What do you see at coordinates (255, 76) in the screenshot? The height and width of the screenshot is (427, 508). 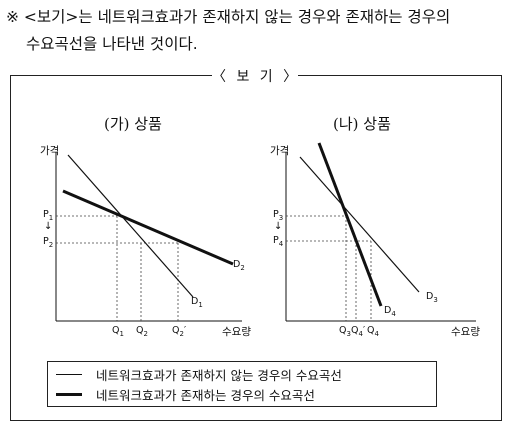 I see `example-box-title: 〈 보 기 〉` at bounding box center [255, 76].